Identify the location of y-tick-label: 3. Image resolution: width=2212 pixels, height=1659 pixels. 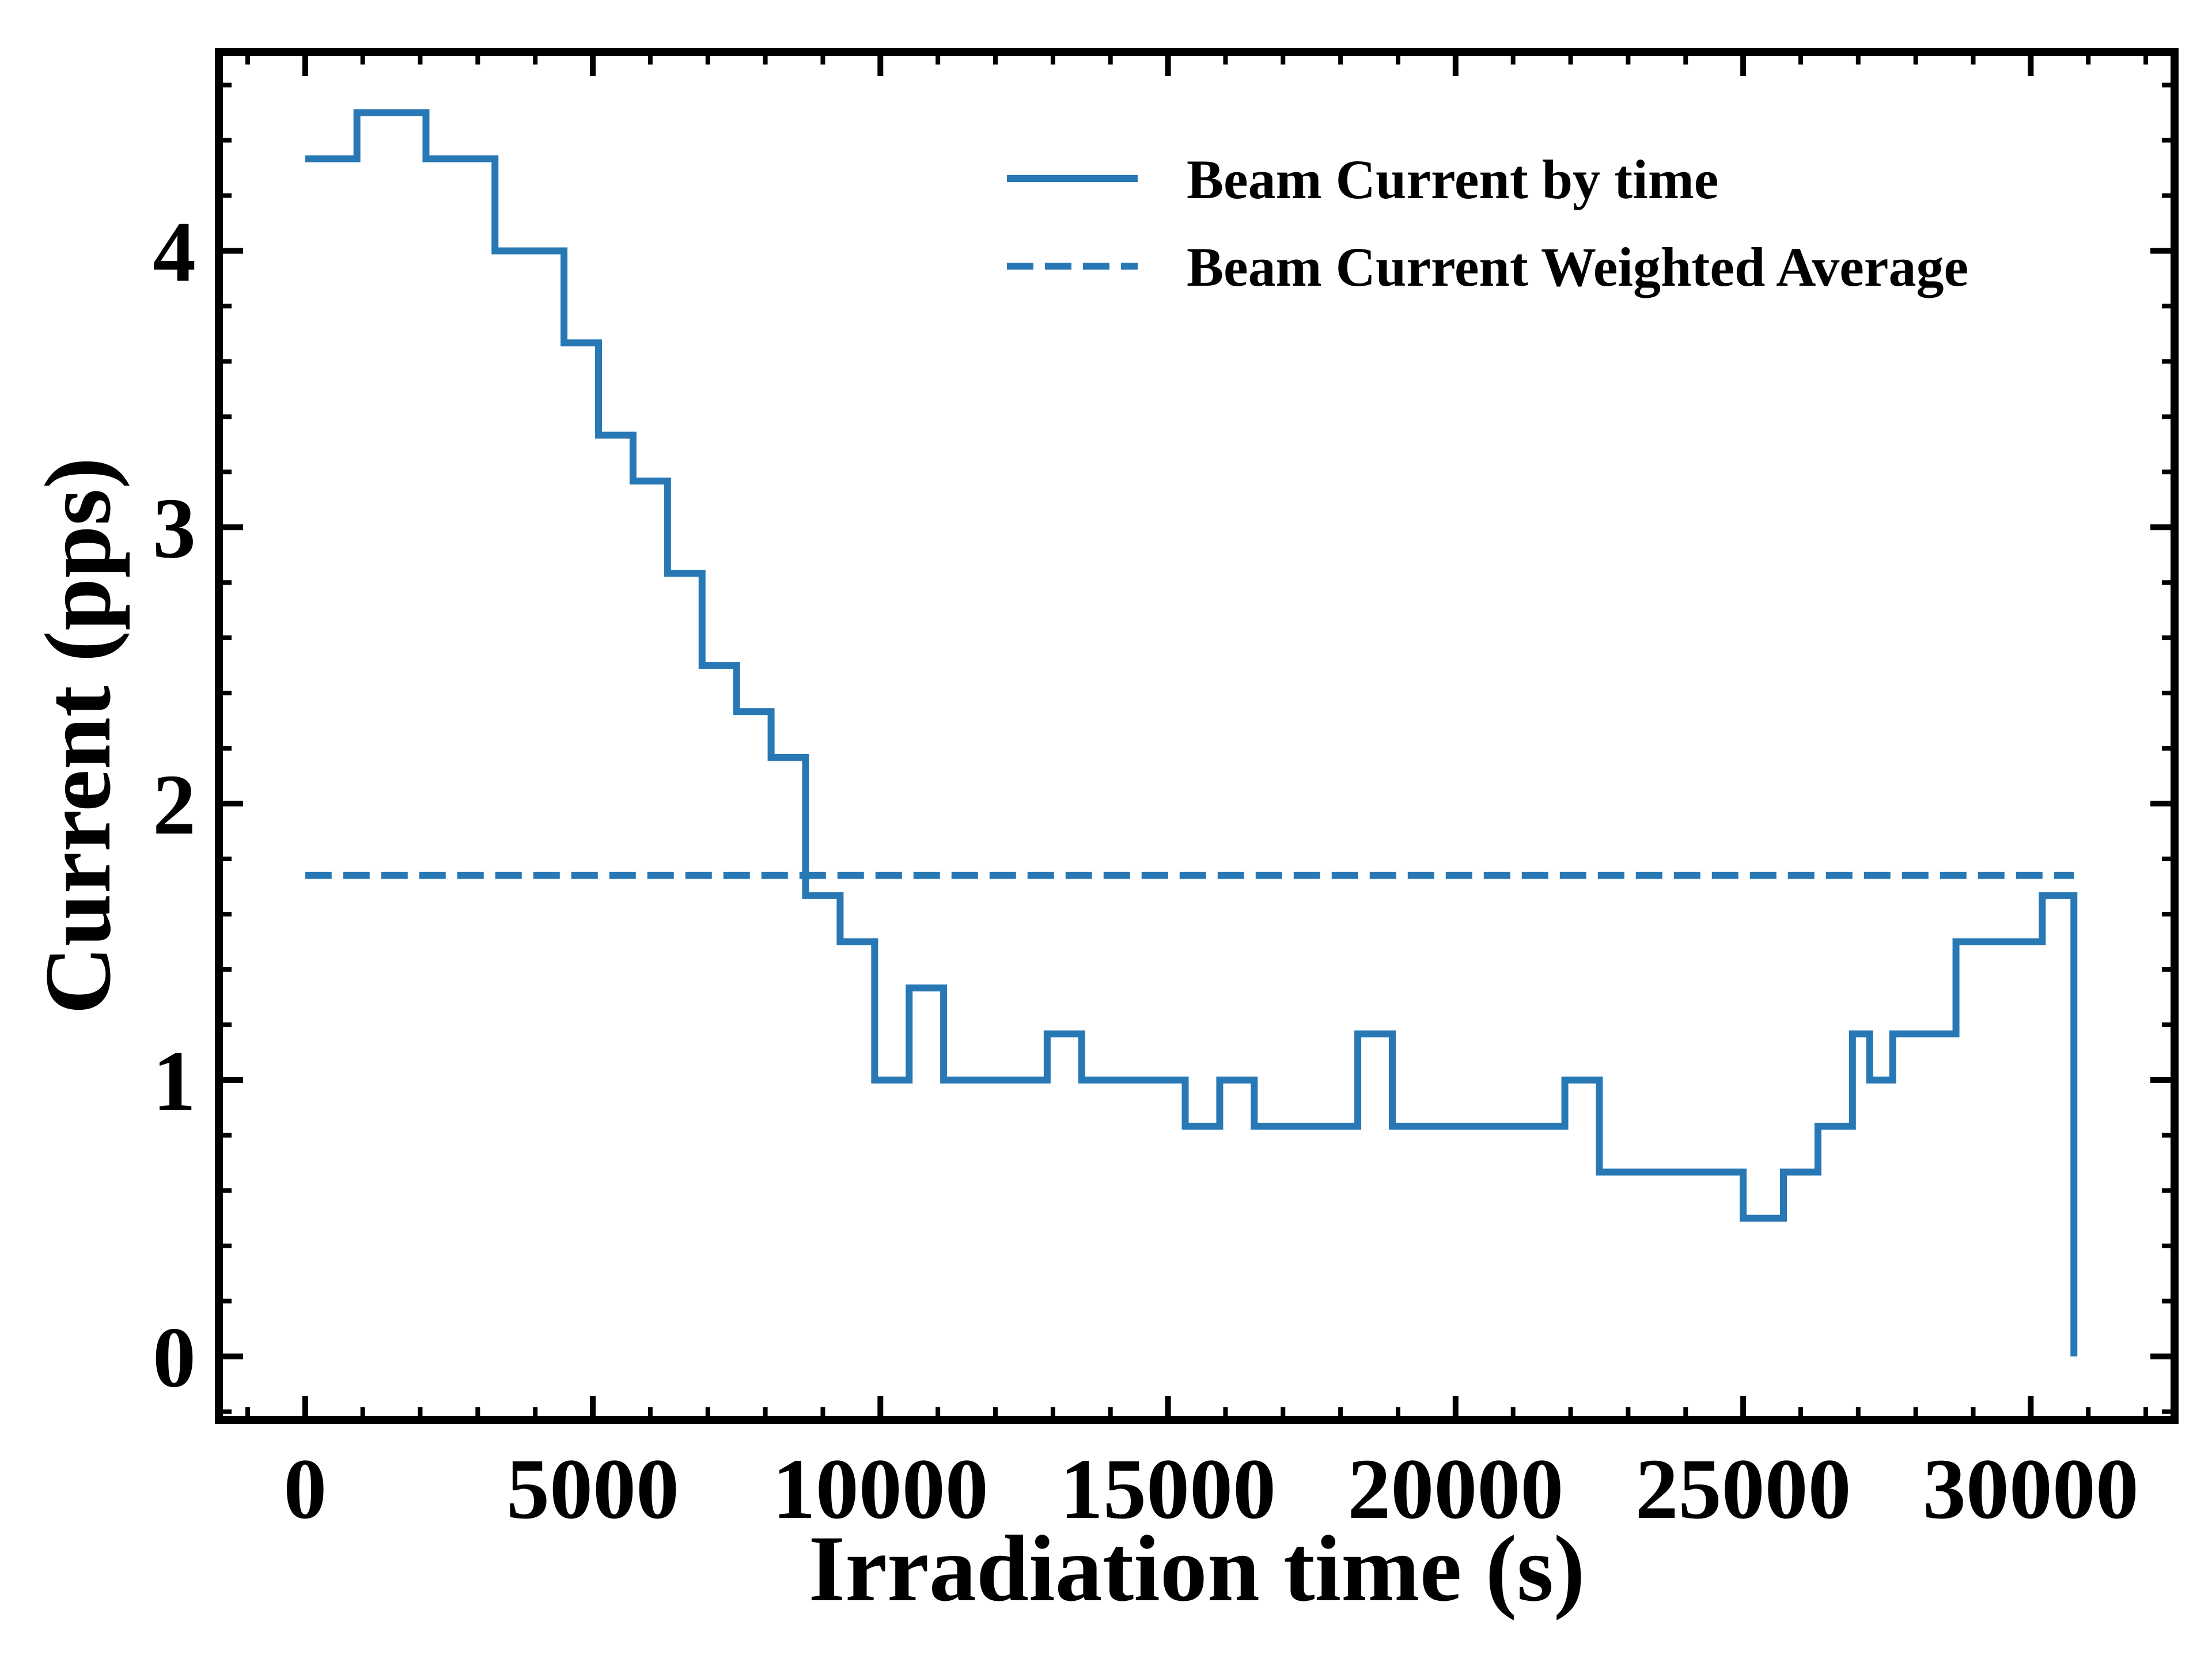
(174, 528).